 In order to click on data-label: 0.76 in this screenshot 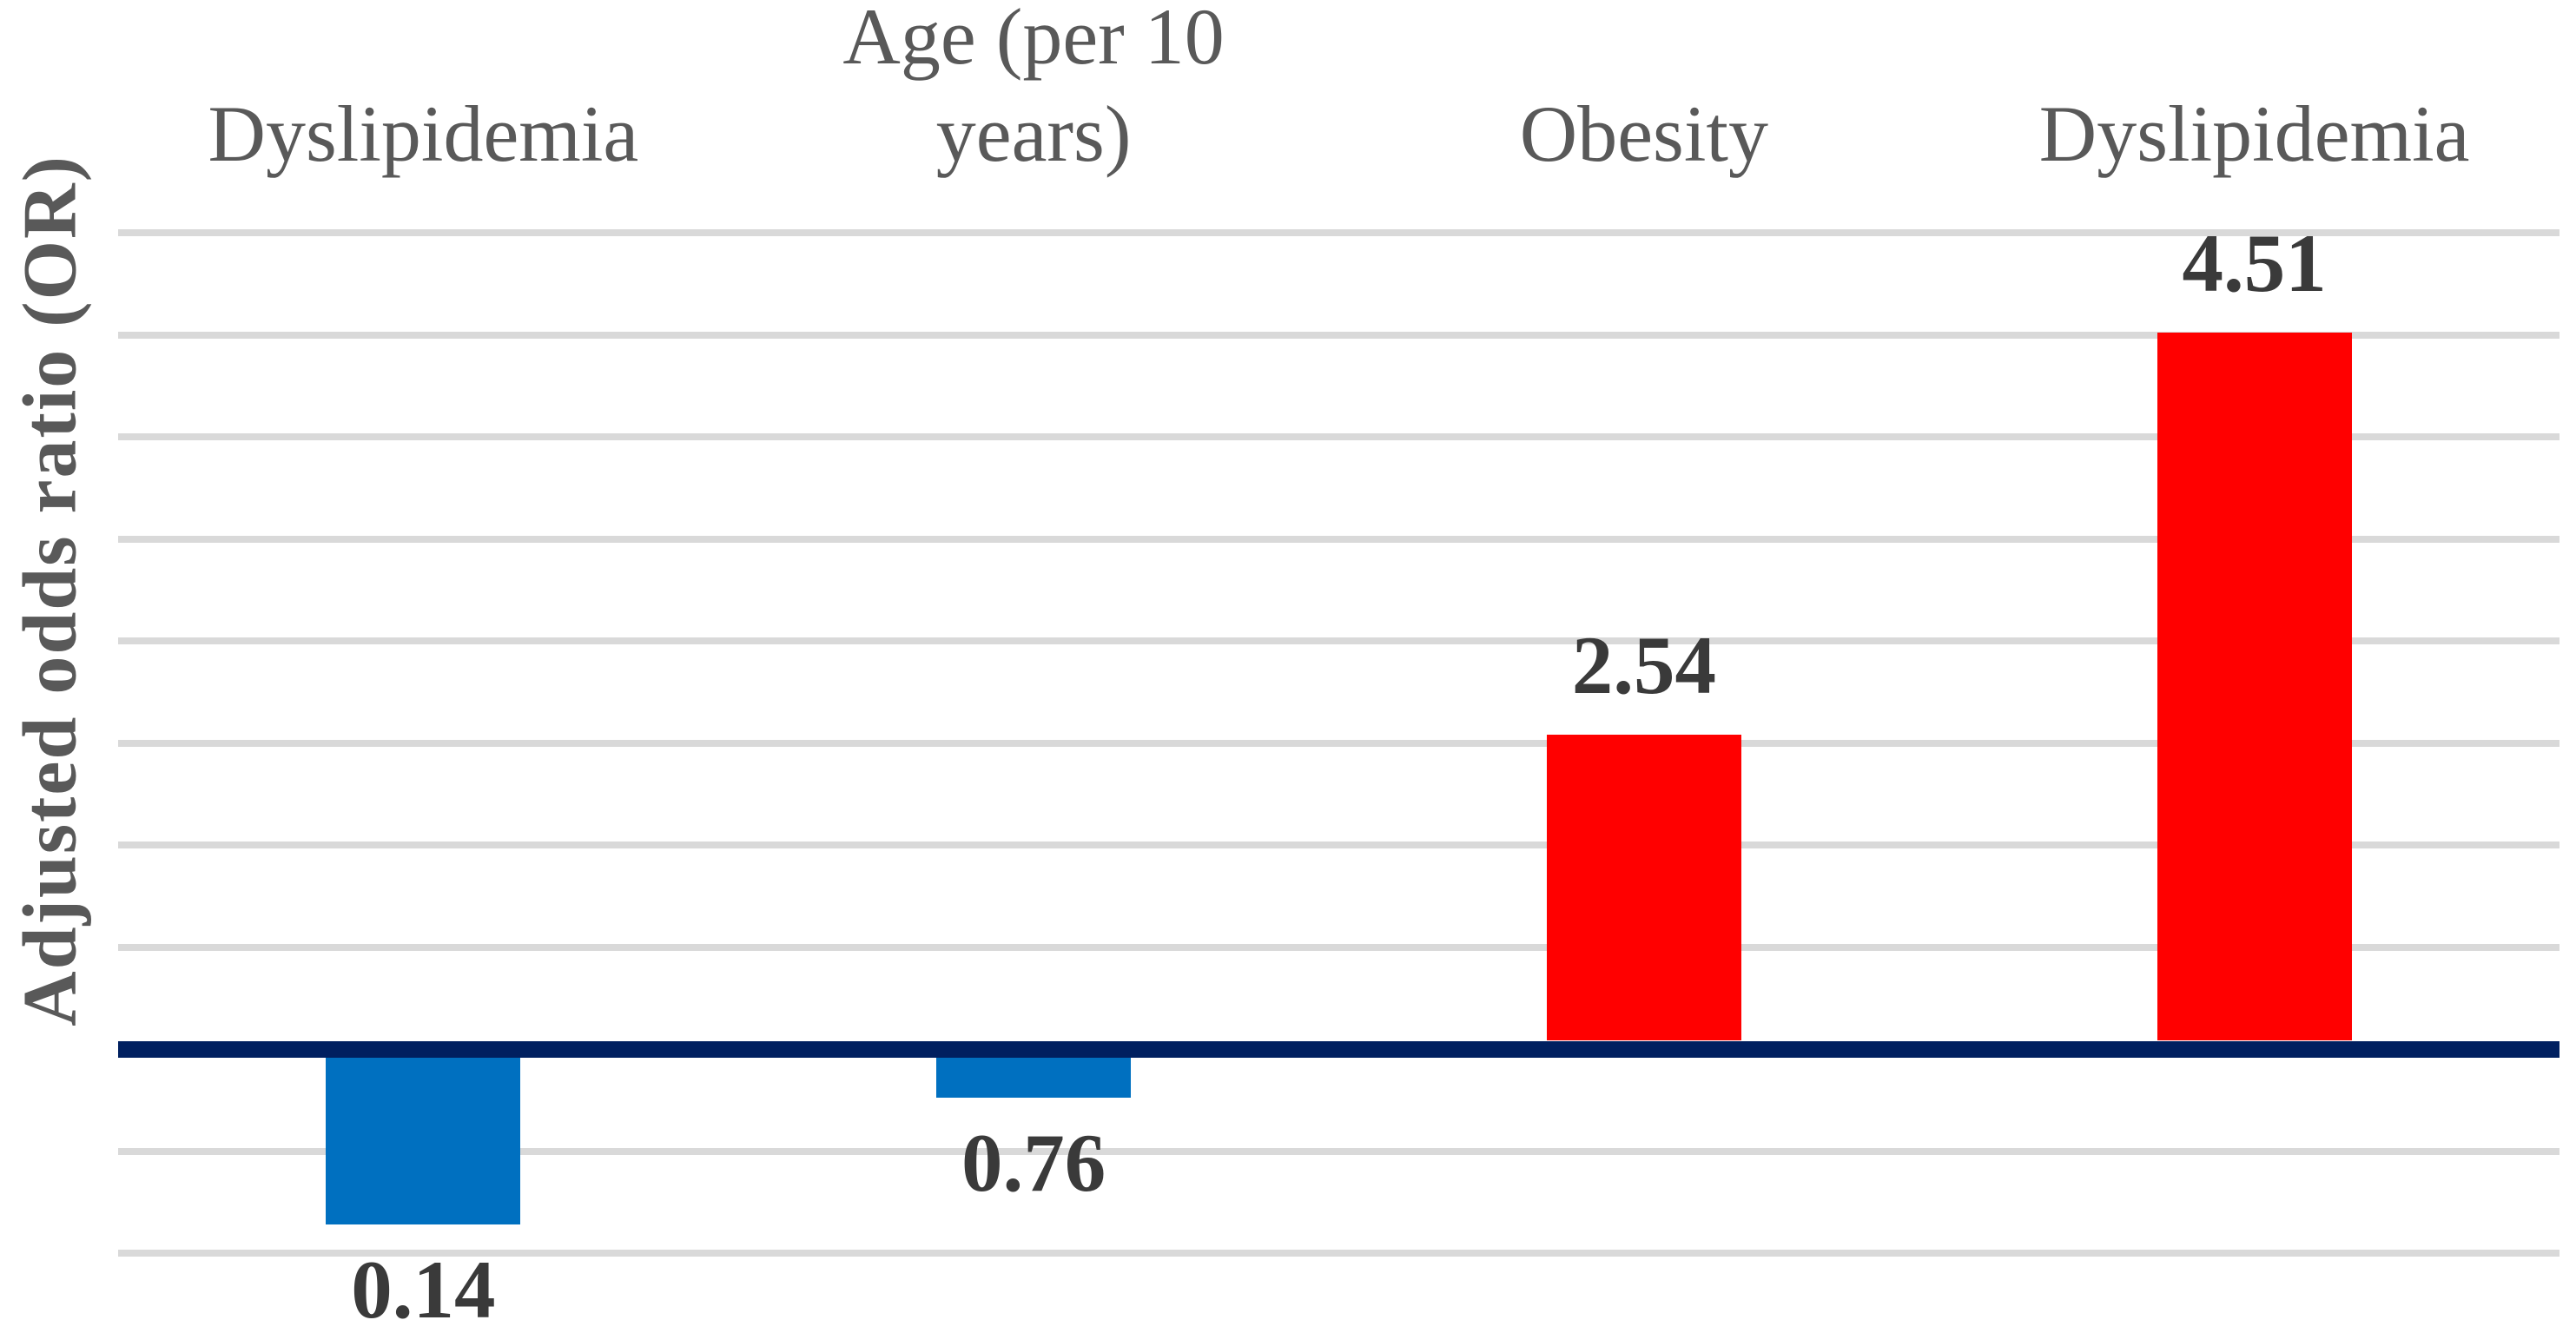, I will do `click(1033, 1164)`.